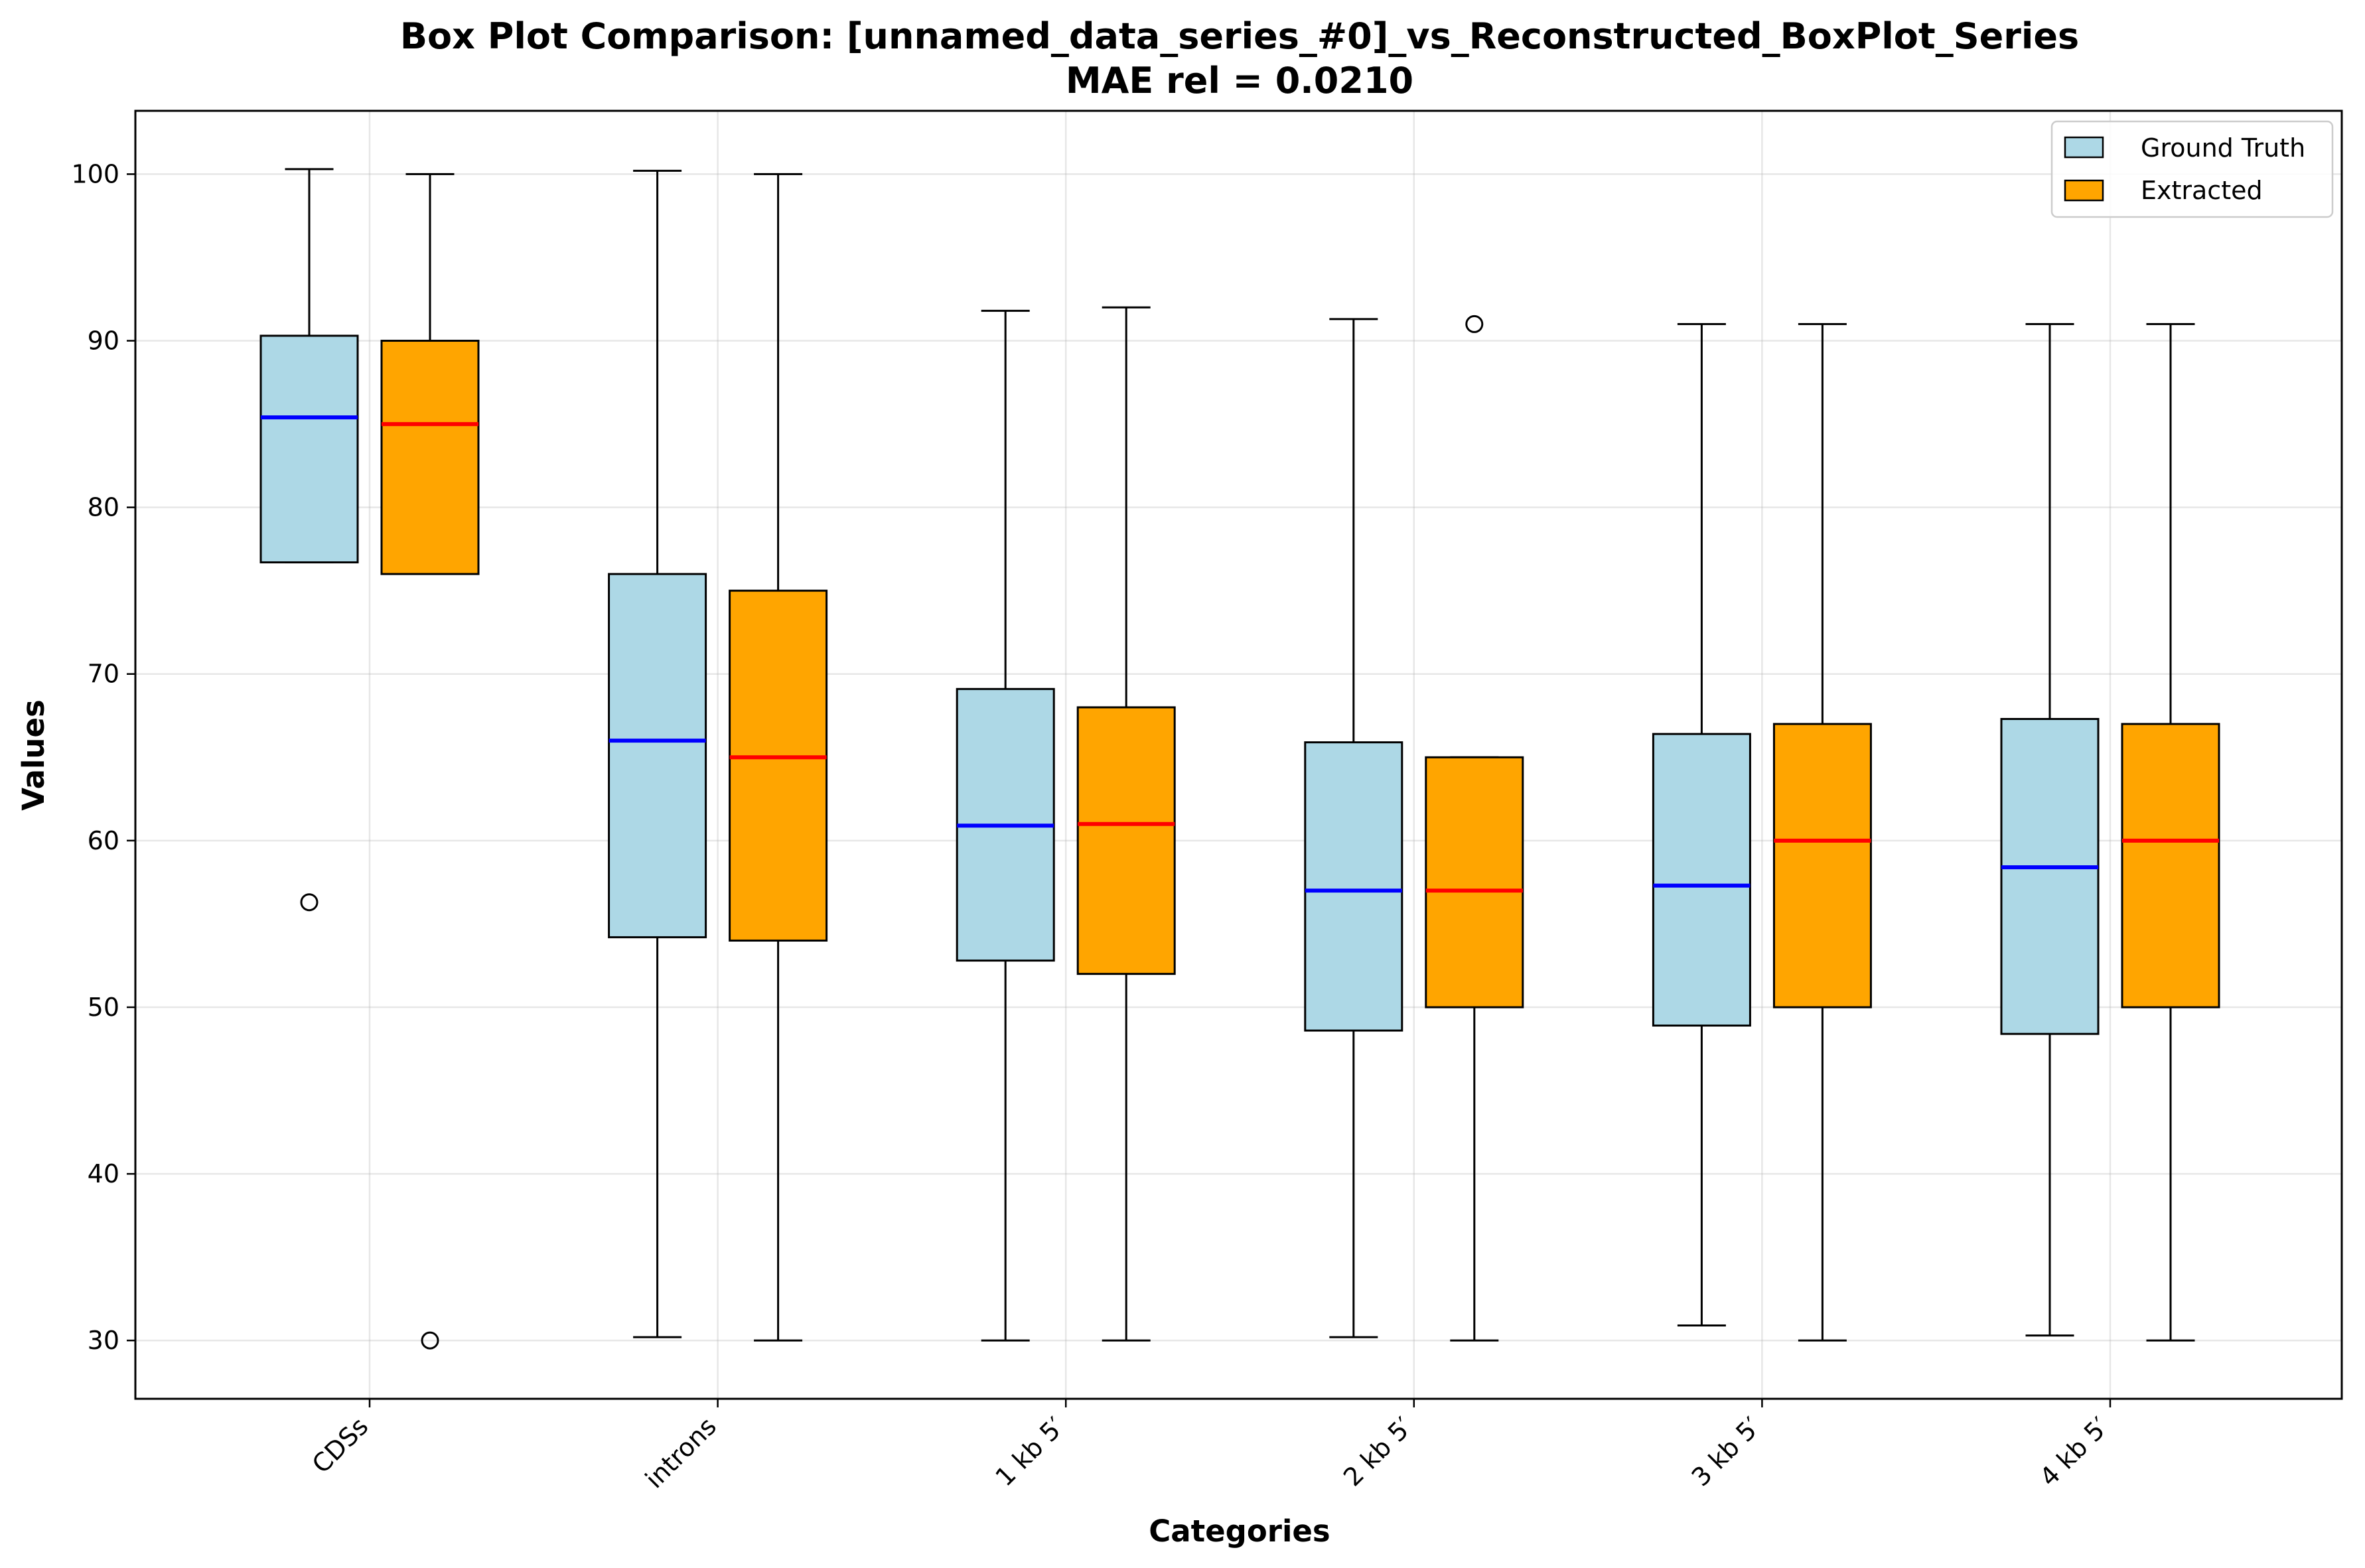 The image size is (2365, 1568). What do you see at coordinates (103, 1340) in the screenshot?
I see `y-tick-label: 30` at bounding box center [103, 1340].